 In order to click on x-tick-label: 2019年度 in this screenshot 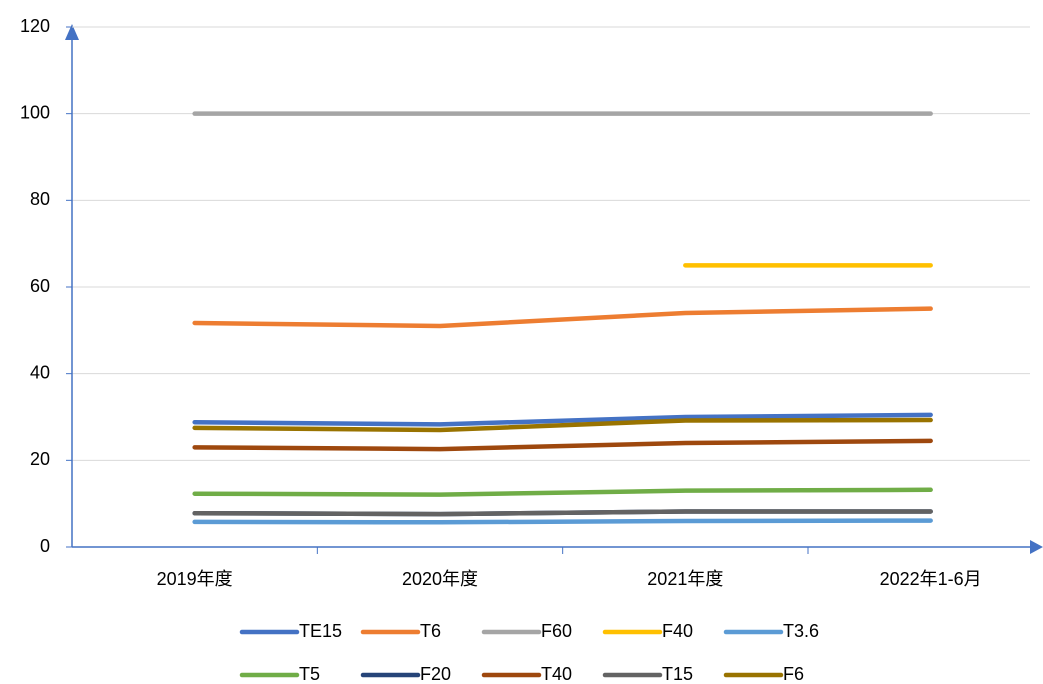, I will do `click(195, 579)`.